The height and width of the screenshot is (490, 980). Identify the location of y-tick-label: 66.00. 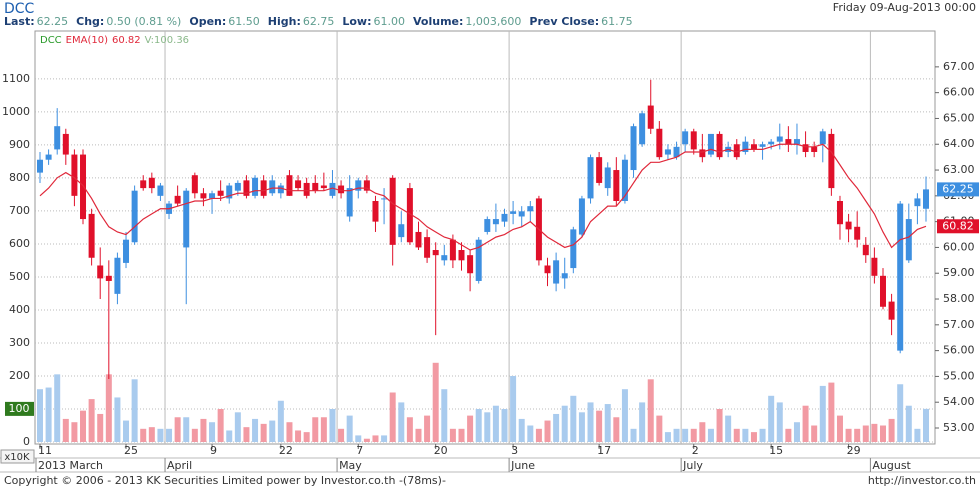
(959, 92).